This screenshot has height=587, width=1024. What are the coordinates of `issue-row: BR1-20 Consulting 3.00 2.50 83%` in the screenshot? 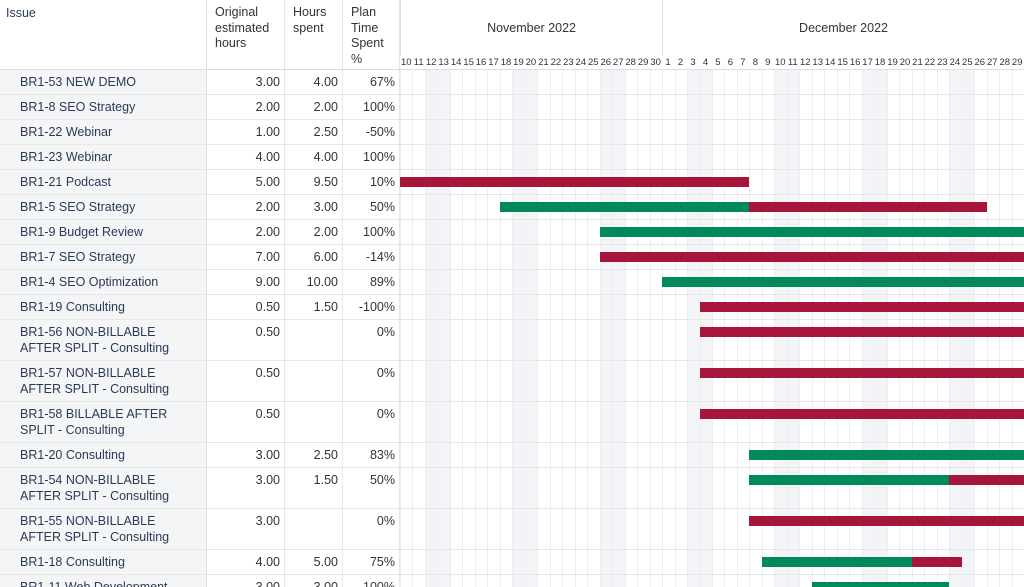 It's located at (512, 455).